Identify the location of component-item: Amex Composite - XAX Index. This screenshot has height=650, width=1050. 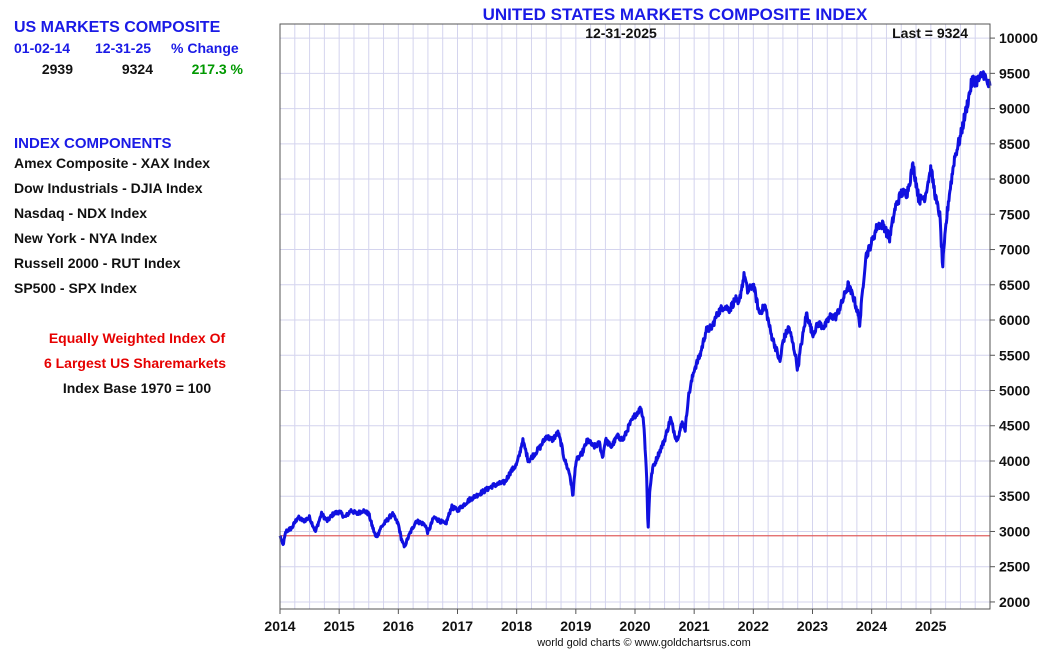
(112, 163).